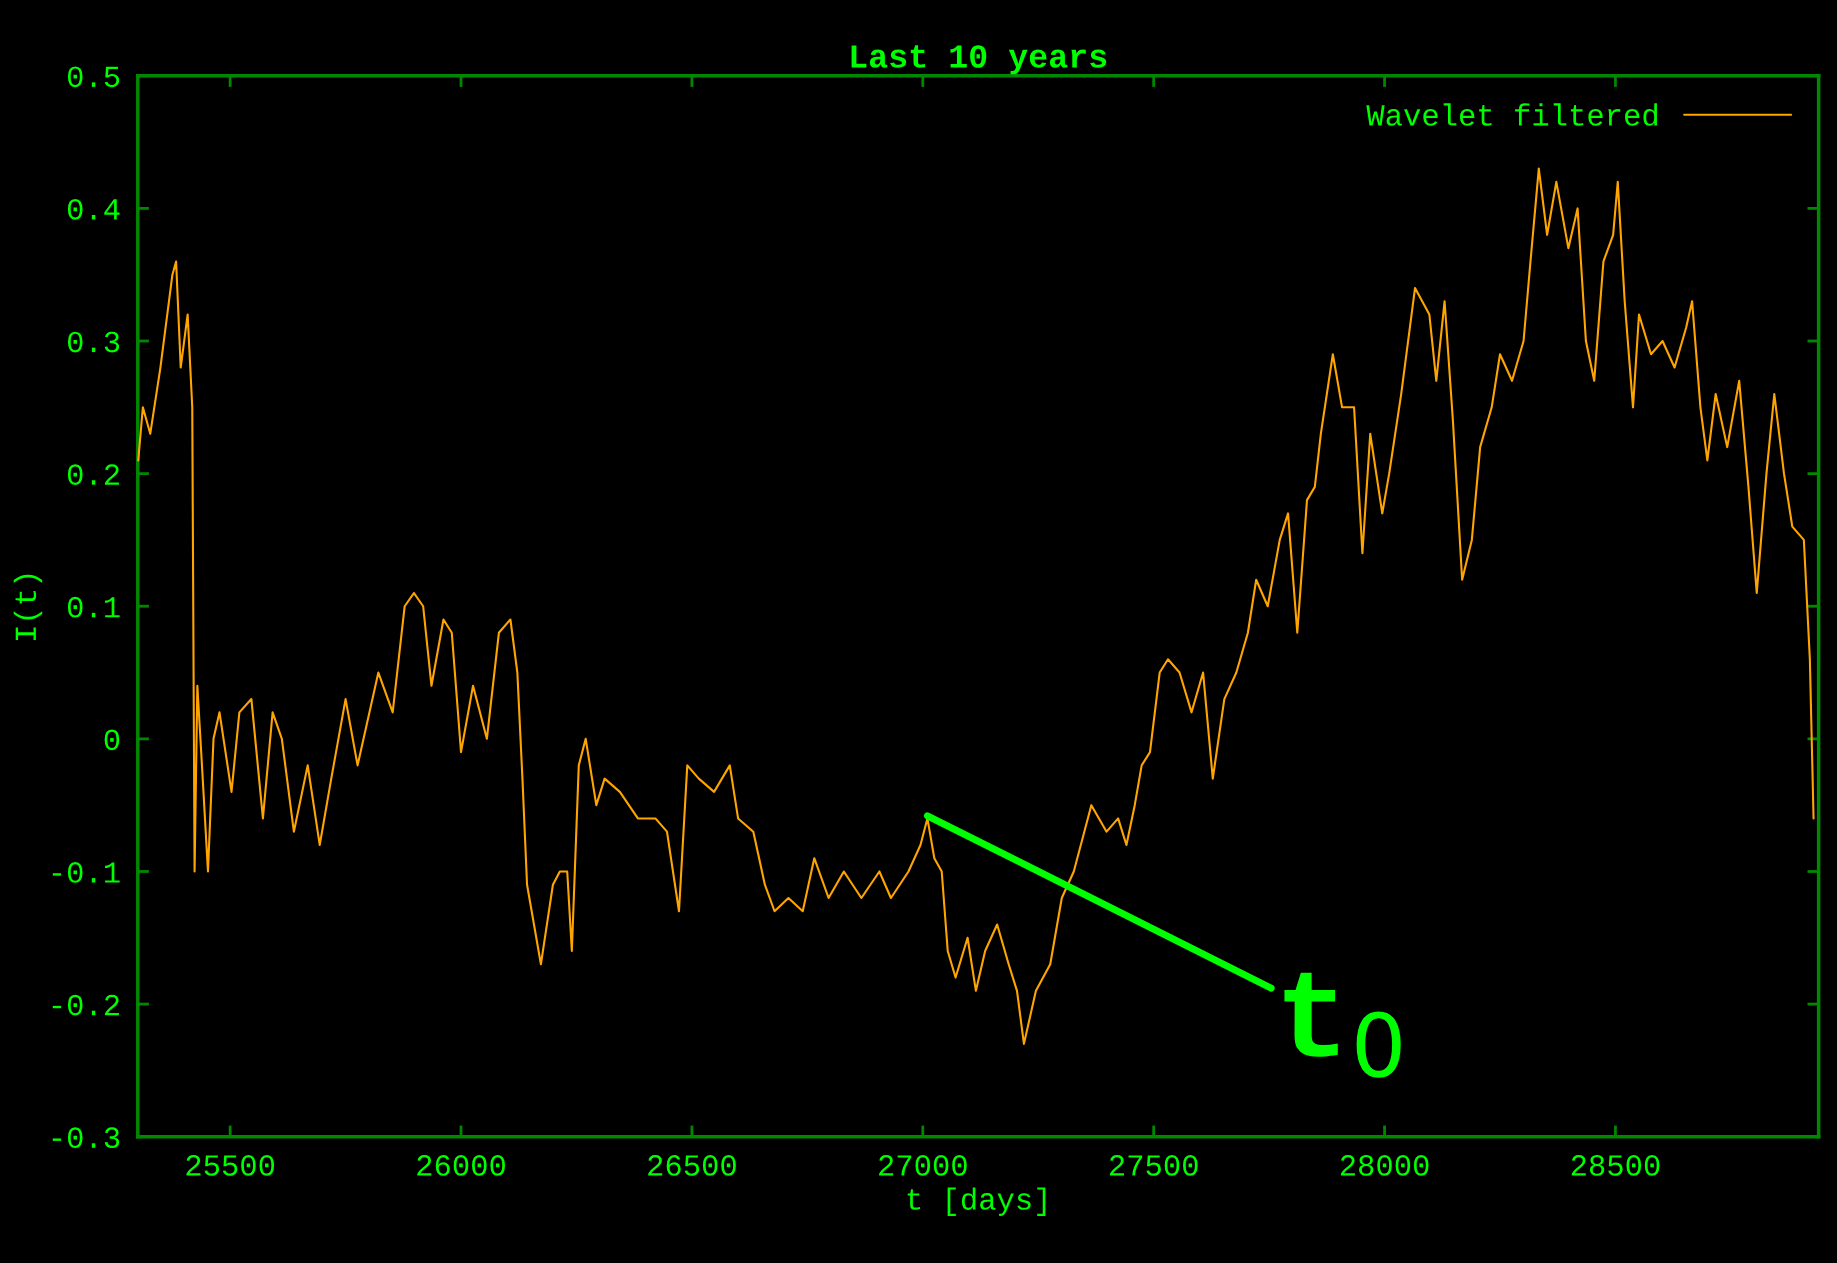  What do you see at coordinates (230, 1165) in the screenshot?
I see `x-tick-label: 25500` at bounding box center [230, 1165].